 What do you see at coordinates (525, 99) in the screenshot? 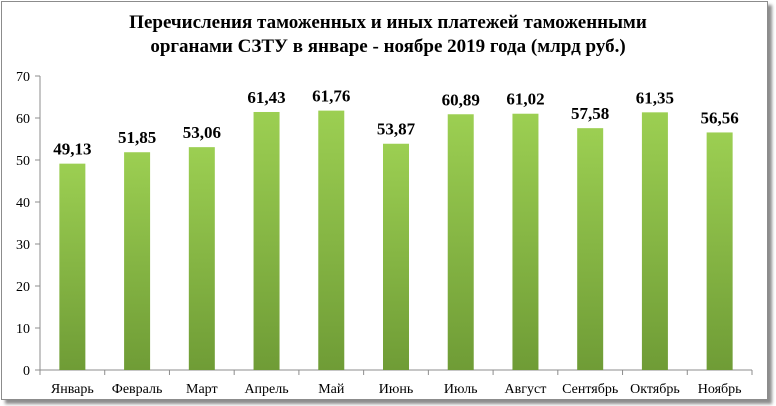
I see `data-label: 61,02` at bounding box center [525, 99].